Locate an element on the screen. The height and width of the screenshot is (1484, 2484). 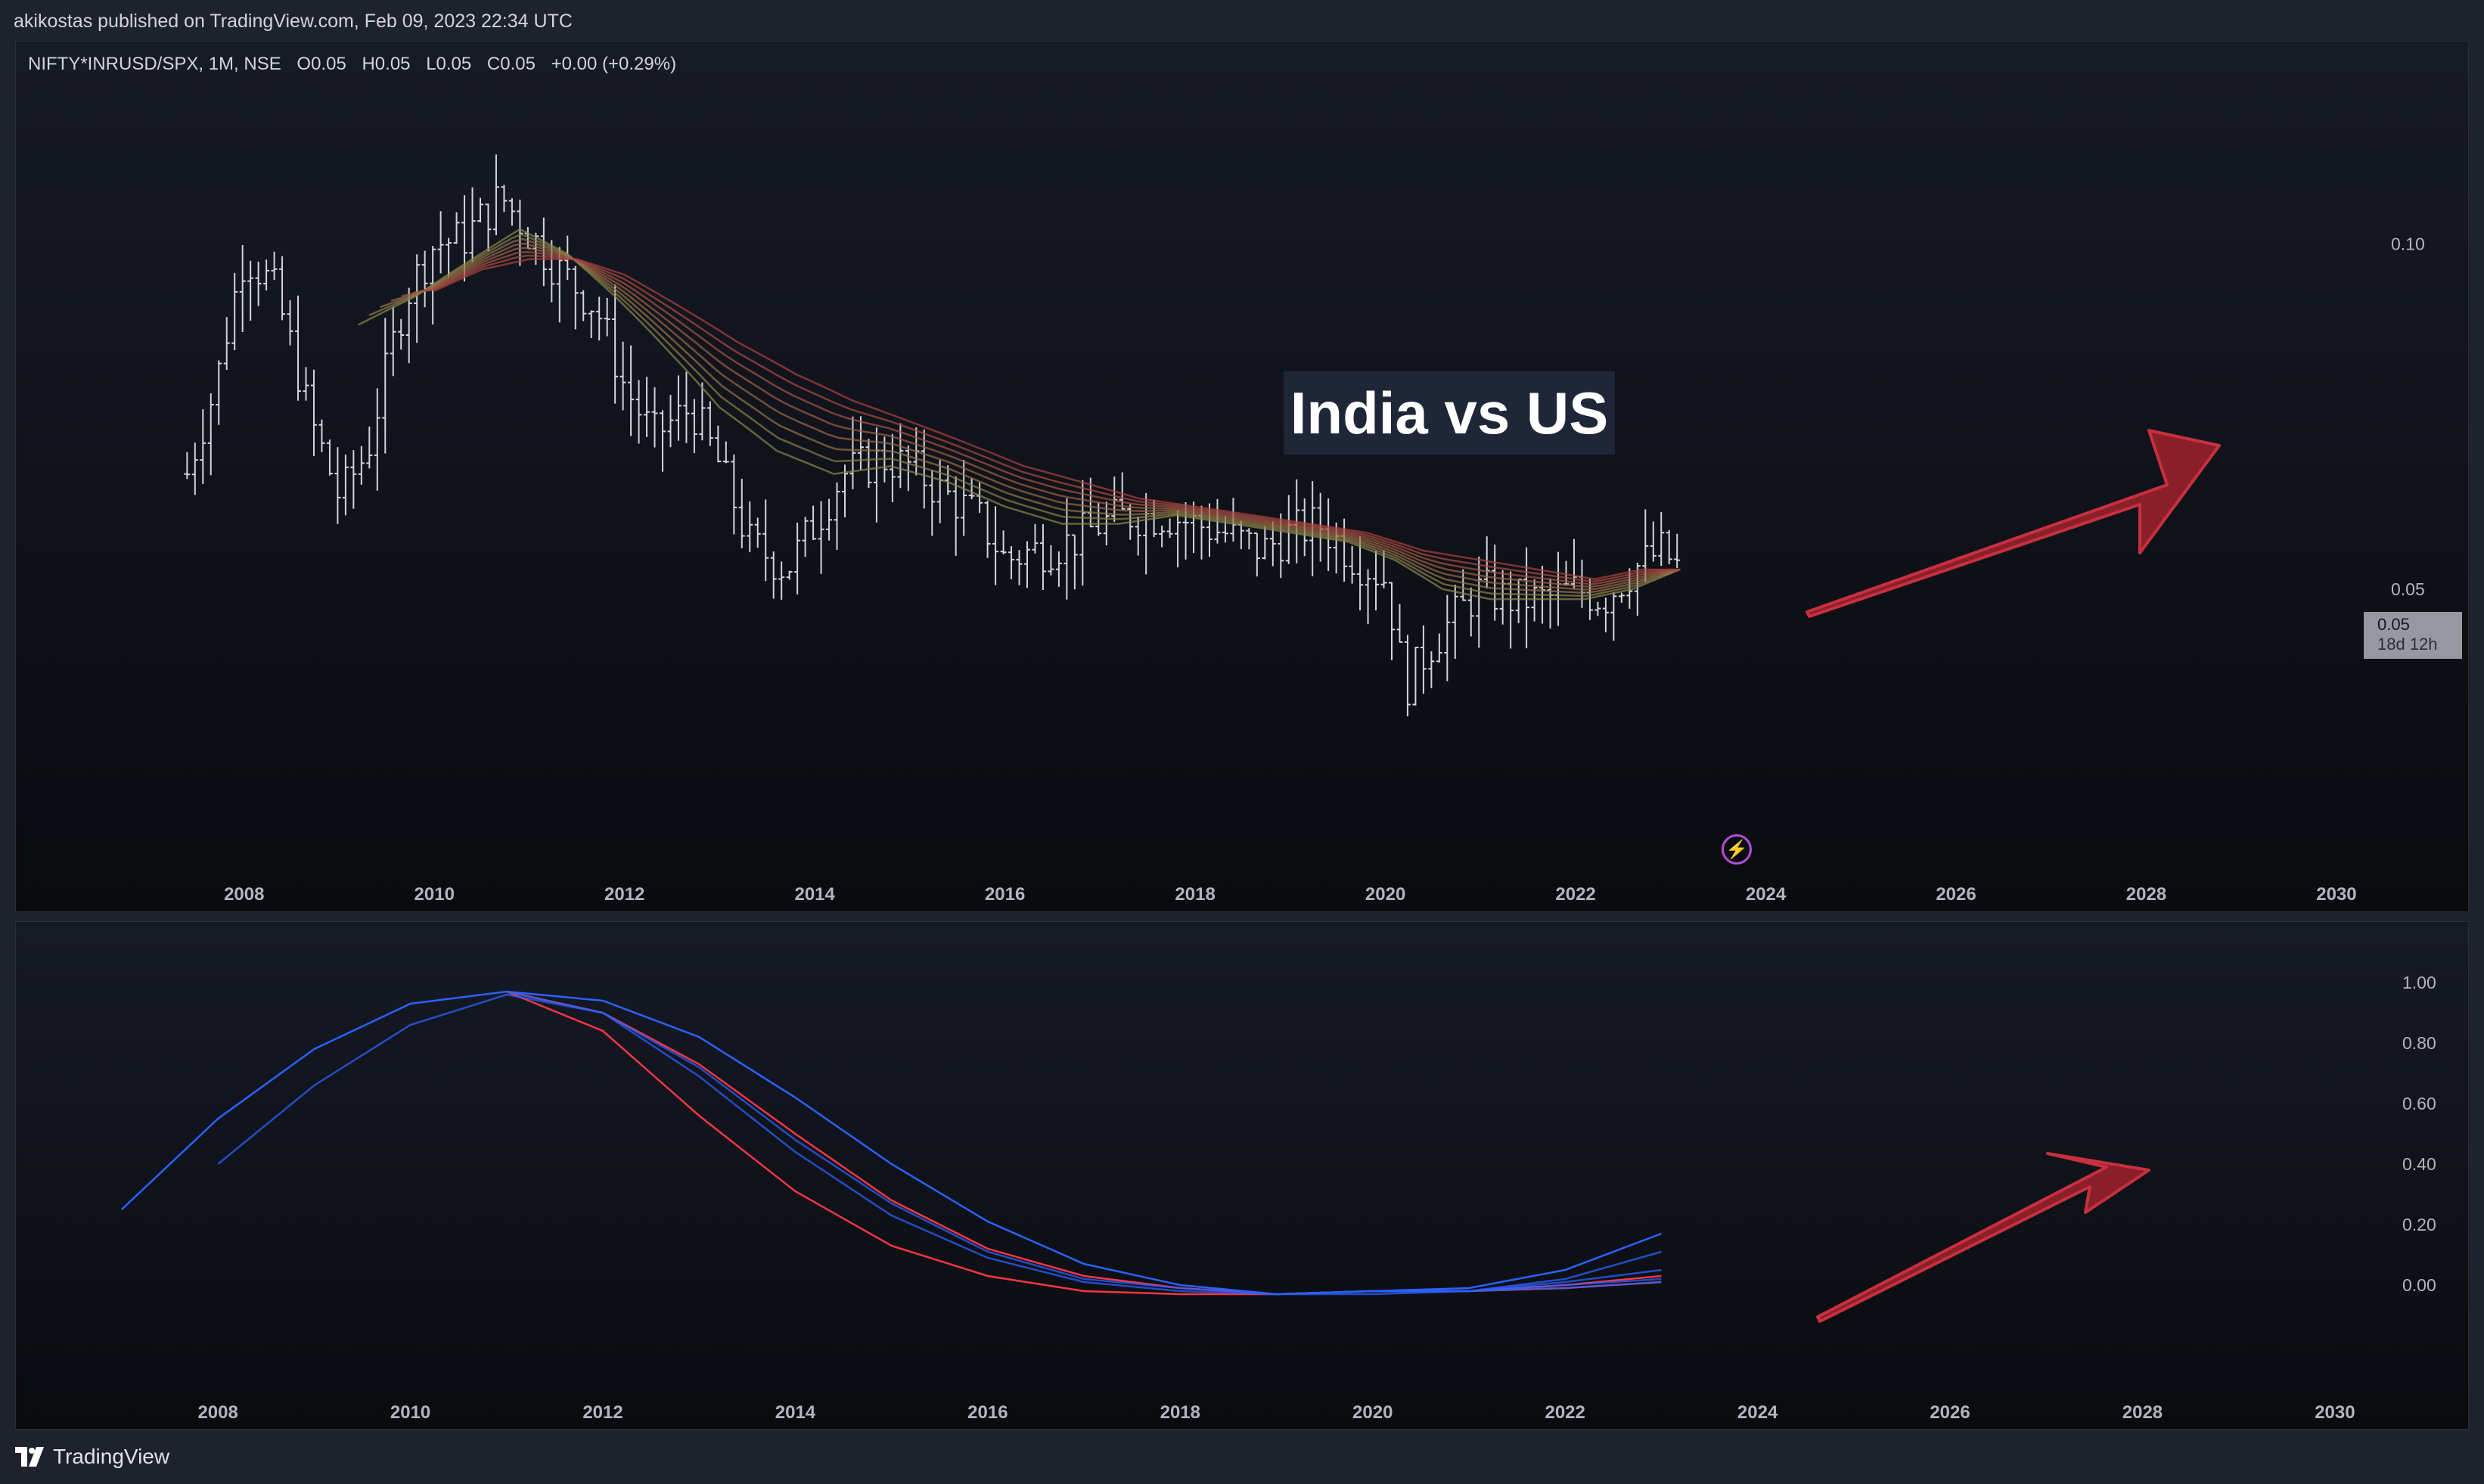
y-tick-label: 1.00 is located at coordinates (2419, 982).